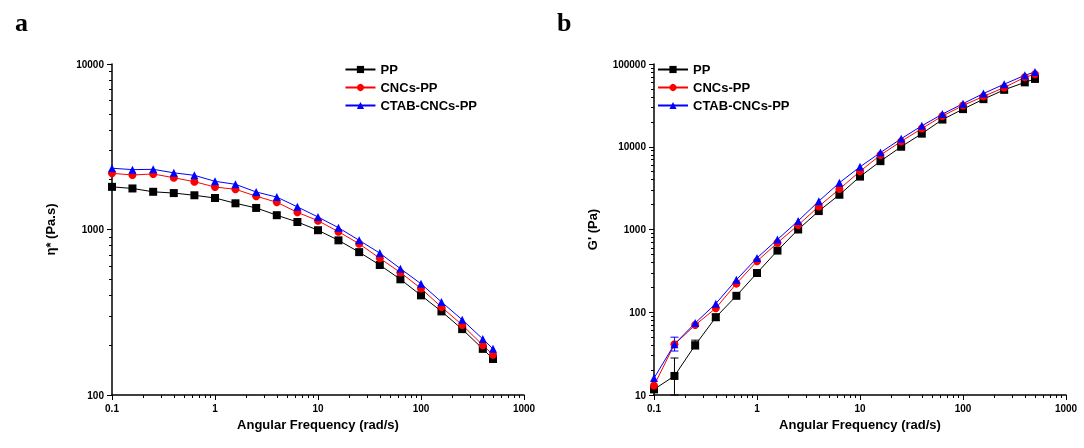  Describe the element at coordinates (592, 229) in the screenshot. I see `y-axis-title: G' (Pa)` at that location.